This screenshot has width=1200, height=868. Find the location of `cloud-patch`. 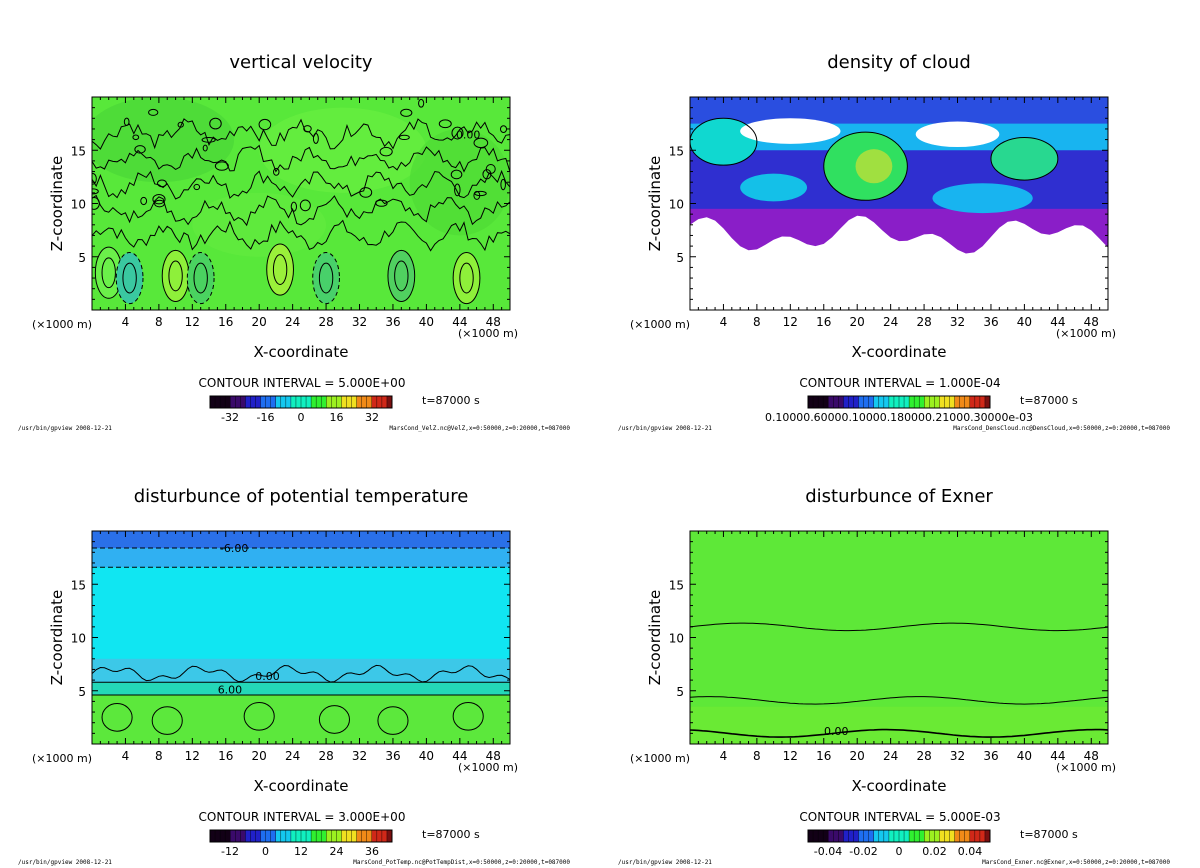

cloud-patch is located at coordinates (874, 166).